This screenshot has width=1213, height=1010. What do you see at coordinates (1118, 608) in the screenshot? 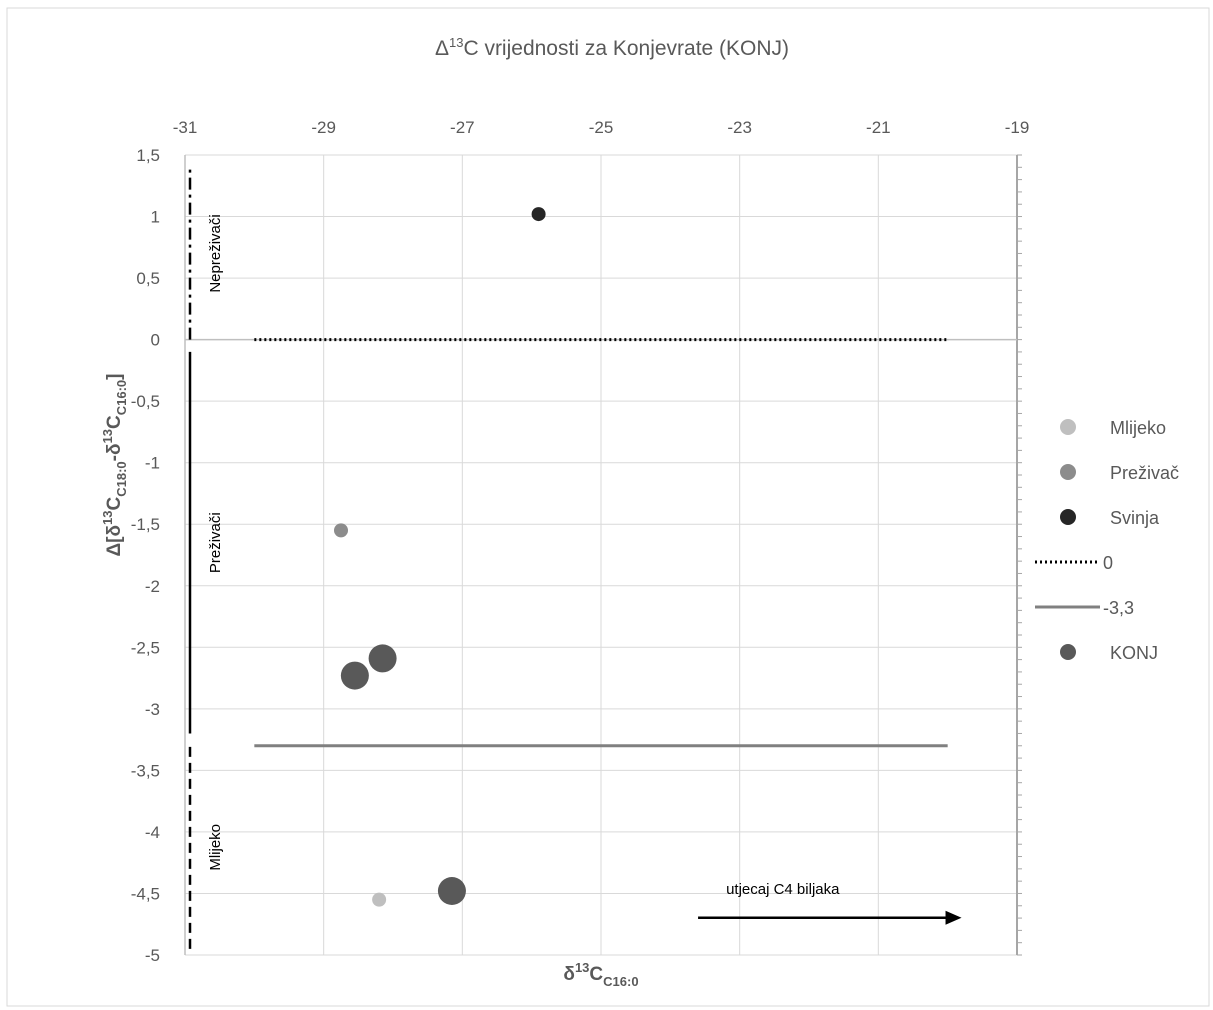
I see `legend-label: -3,3` at bounding box center [1118, 608].